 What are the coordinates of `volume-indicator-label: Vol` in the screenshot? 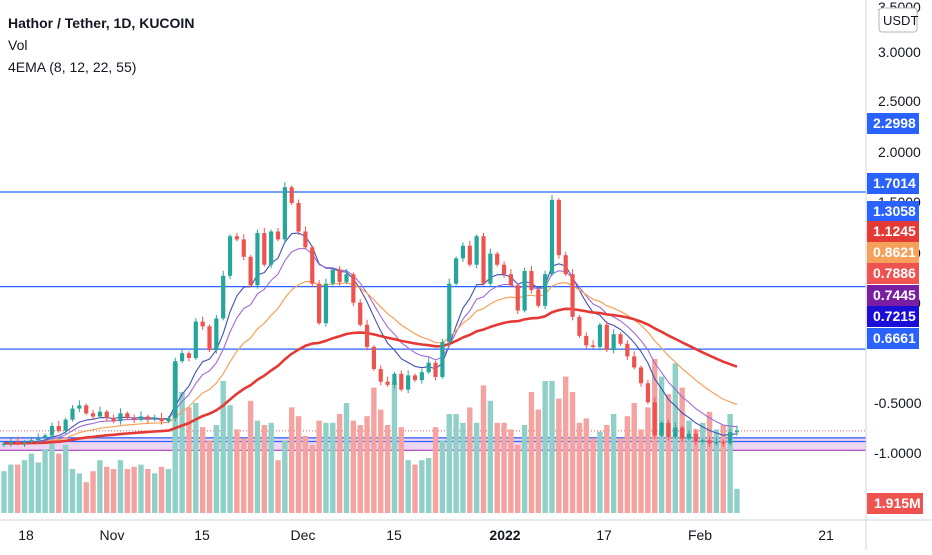 It's located at (18, 45).